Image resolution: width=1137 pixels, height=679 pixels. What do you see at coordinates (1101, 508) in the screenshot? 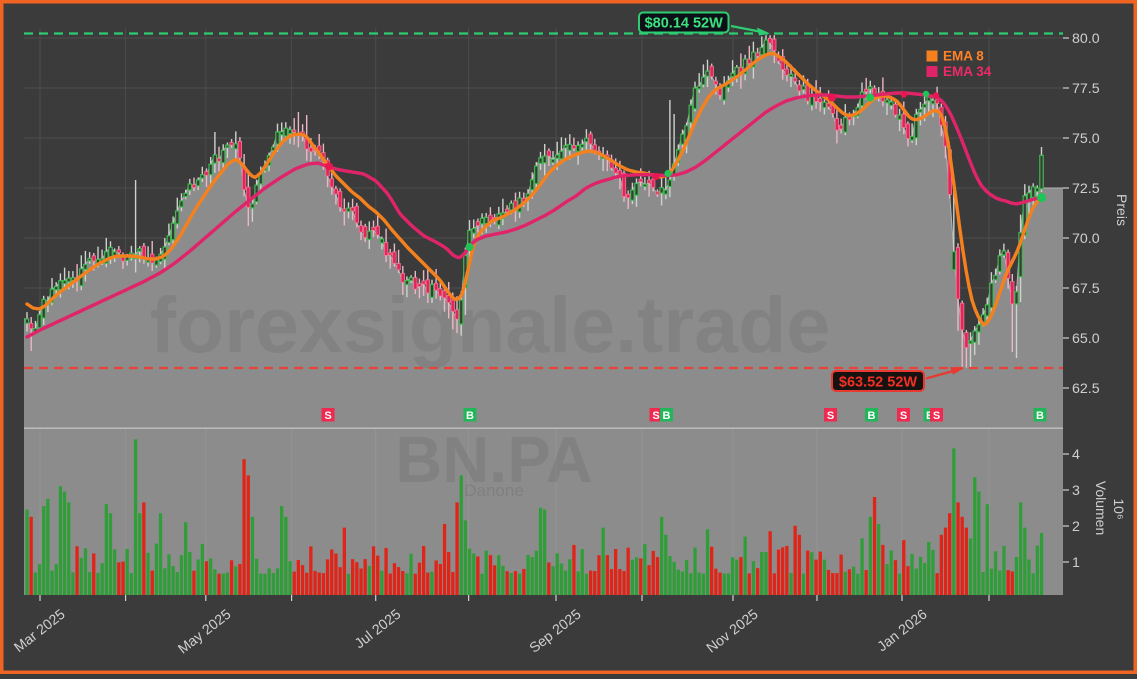
I see `svg-text: Volumen` at bounding box center [1101, 508].